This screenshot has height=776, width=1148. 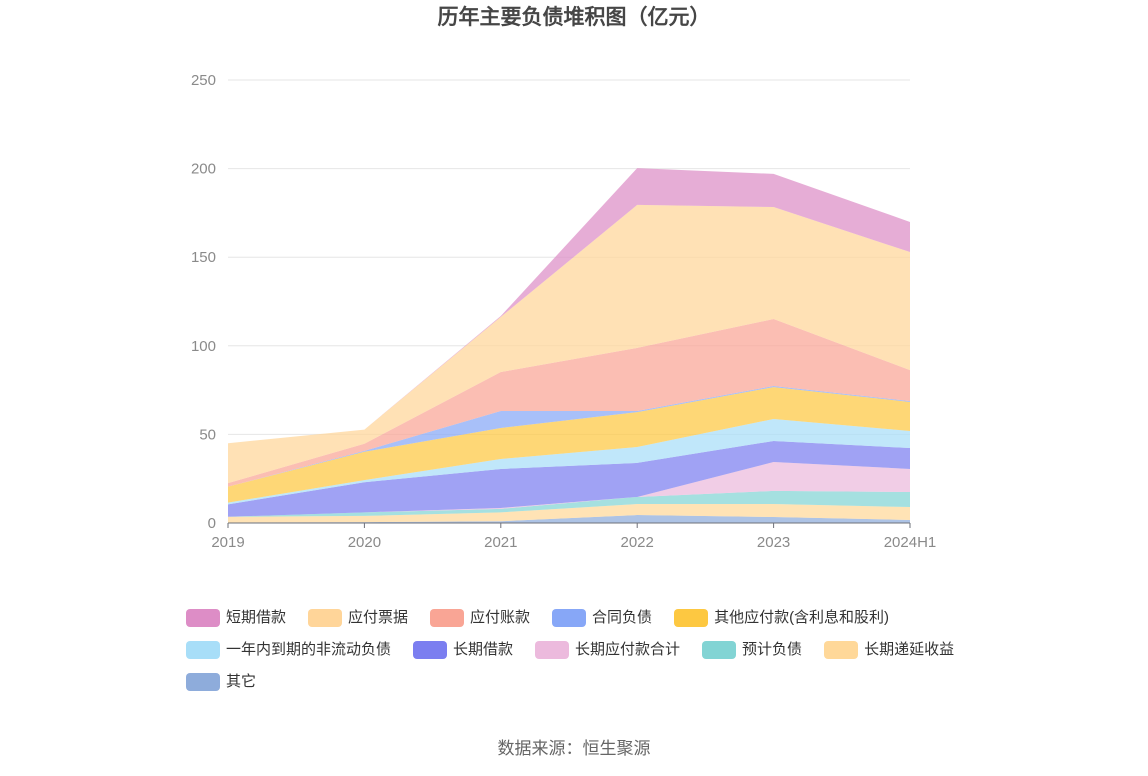 What do you see at coordinates (203, 257) in the screenshot?
I see `y-tick-label: 150` at bounding box center [203, 257].